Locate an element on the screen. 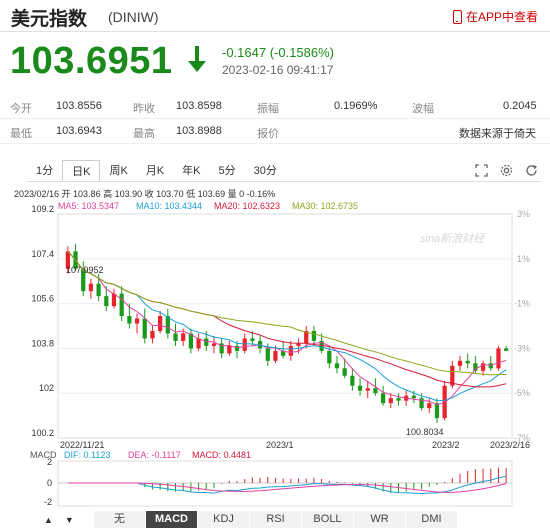  y-tick-label: 103.8 is located at coordinates (42, 343).